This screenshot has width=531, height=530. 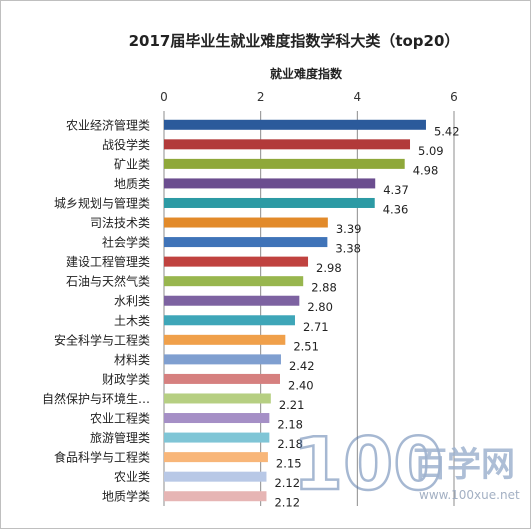 What do you see at coordinates (316, 327) in the screenshot?
I see `value-label: 2.71` at bounding box center [316, 327].